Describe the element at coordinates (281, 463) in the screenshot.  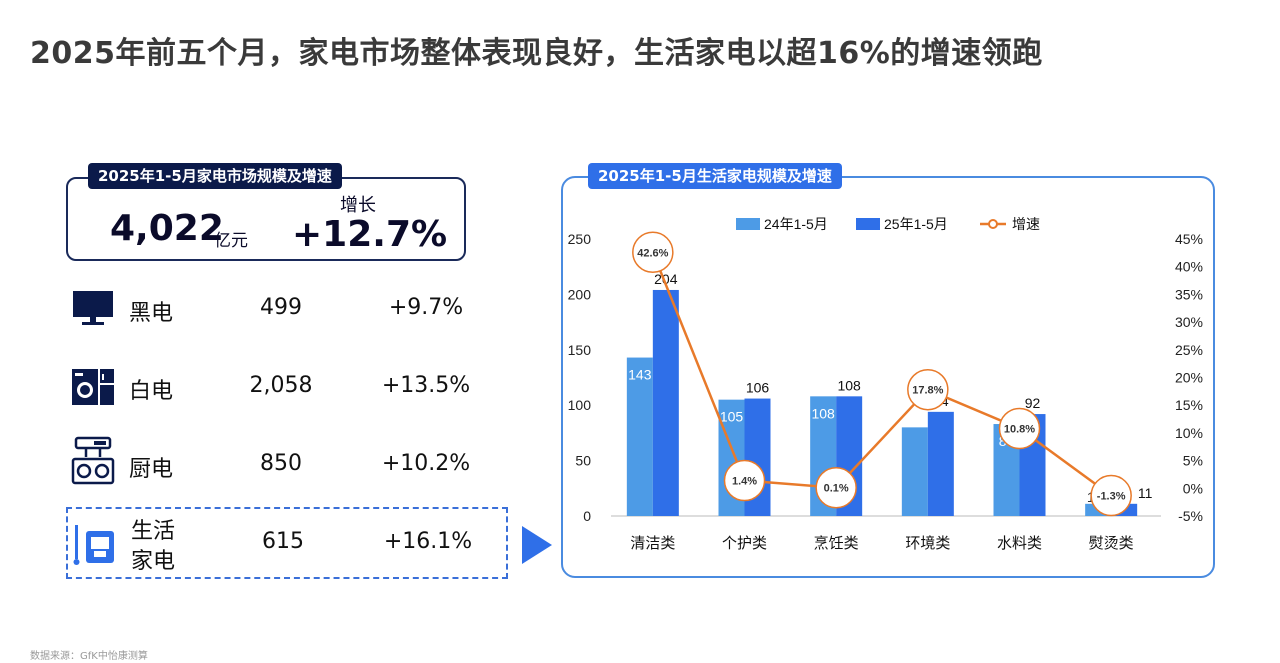
I see `category-value: 850` at that location.